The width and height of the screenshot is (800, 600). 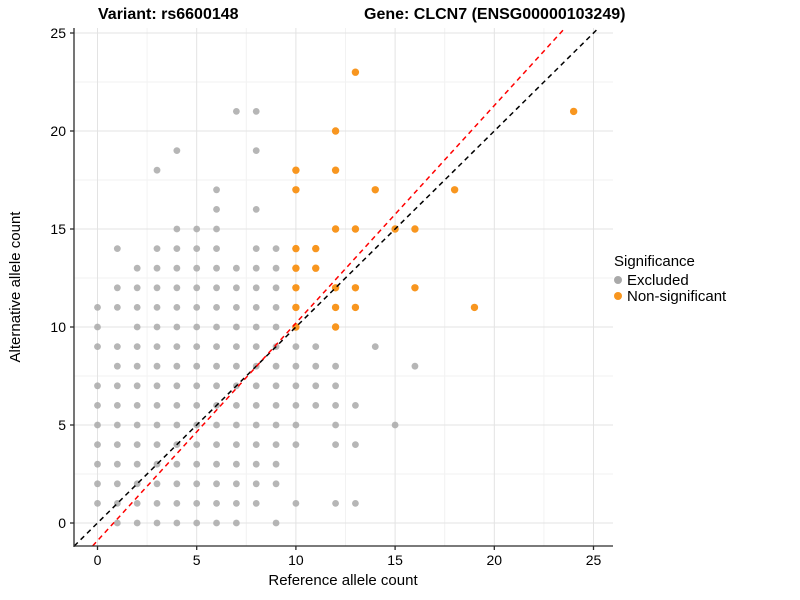 I want to click on legend-title: Significance, so click(x=654, y=261).